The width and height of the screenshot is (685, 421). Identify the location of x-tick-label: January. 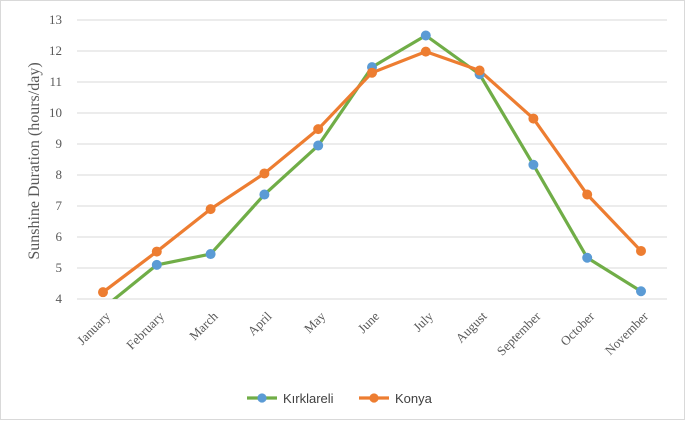
(94, 328).